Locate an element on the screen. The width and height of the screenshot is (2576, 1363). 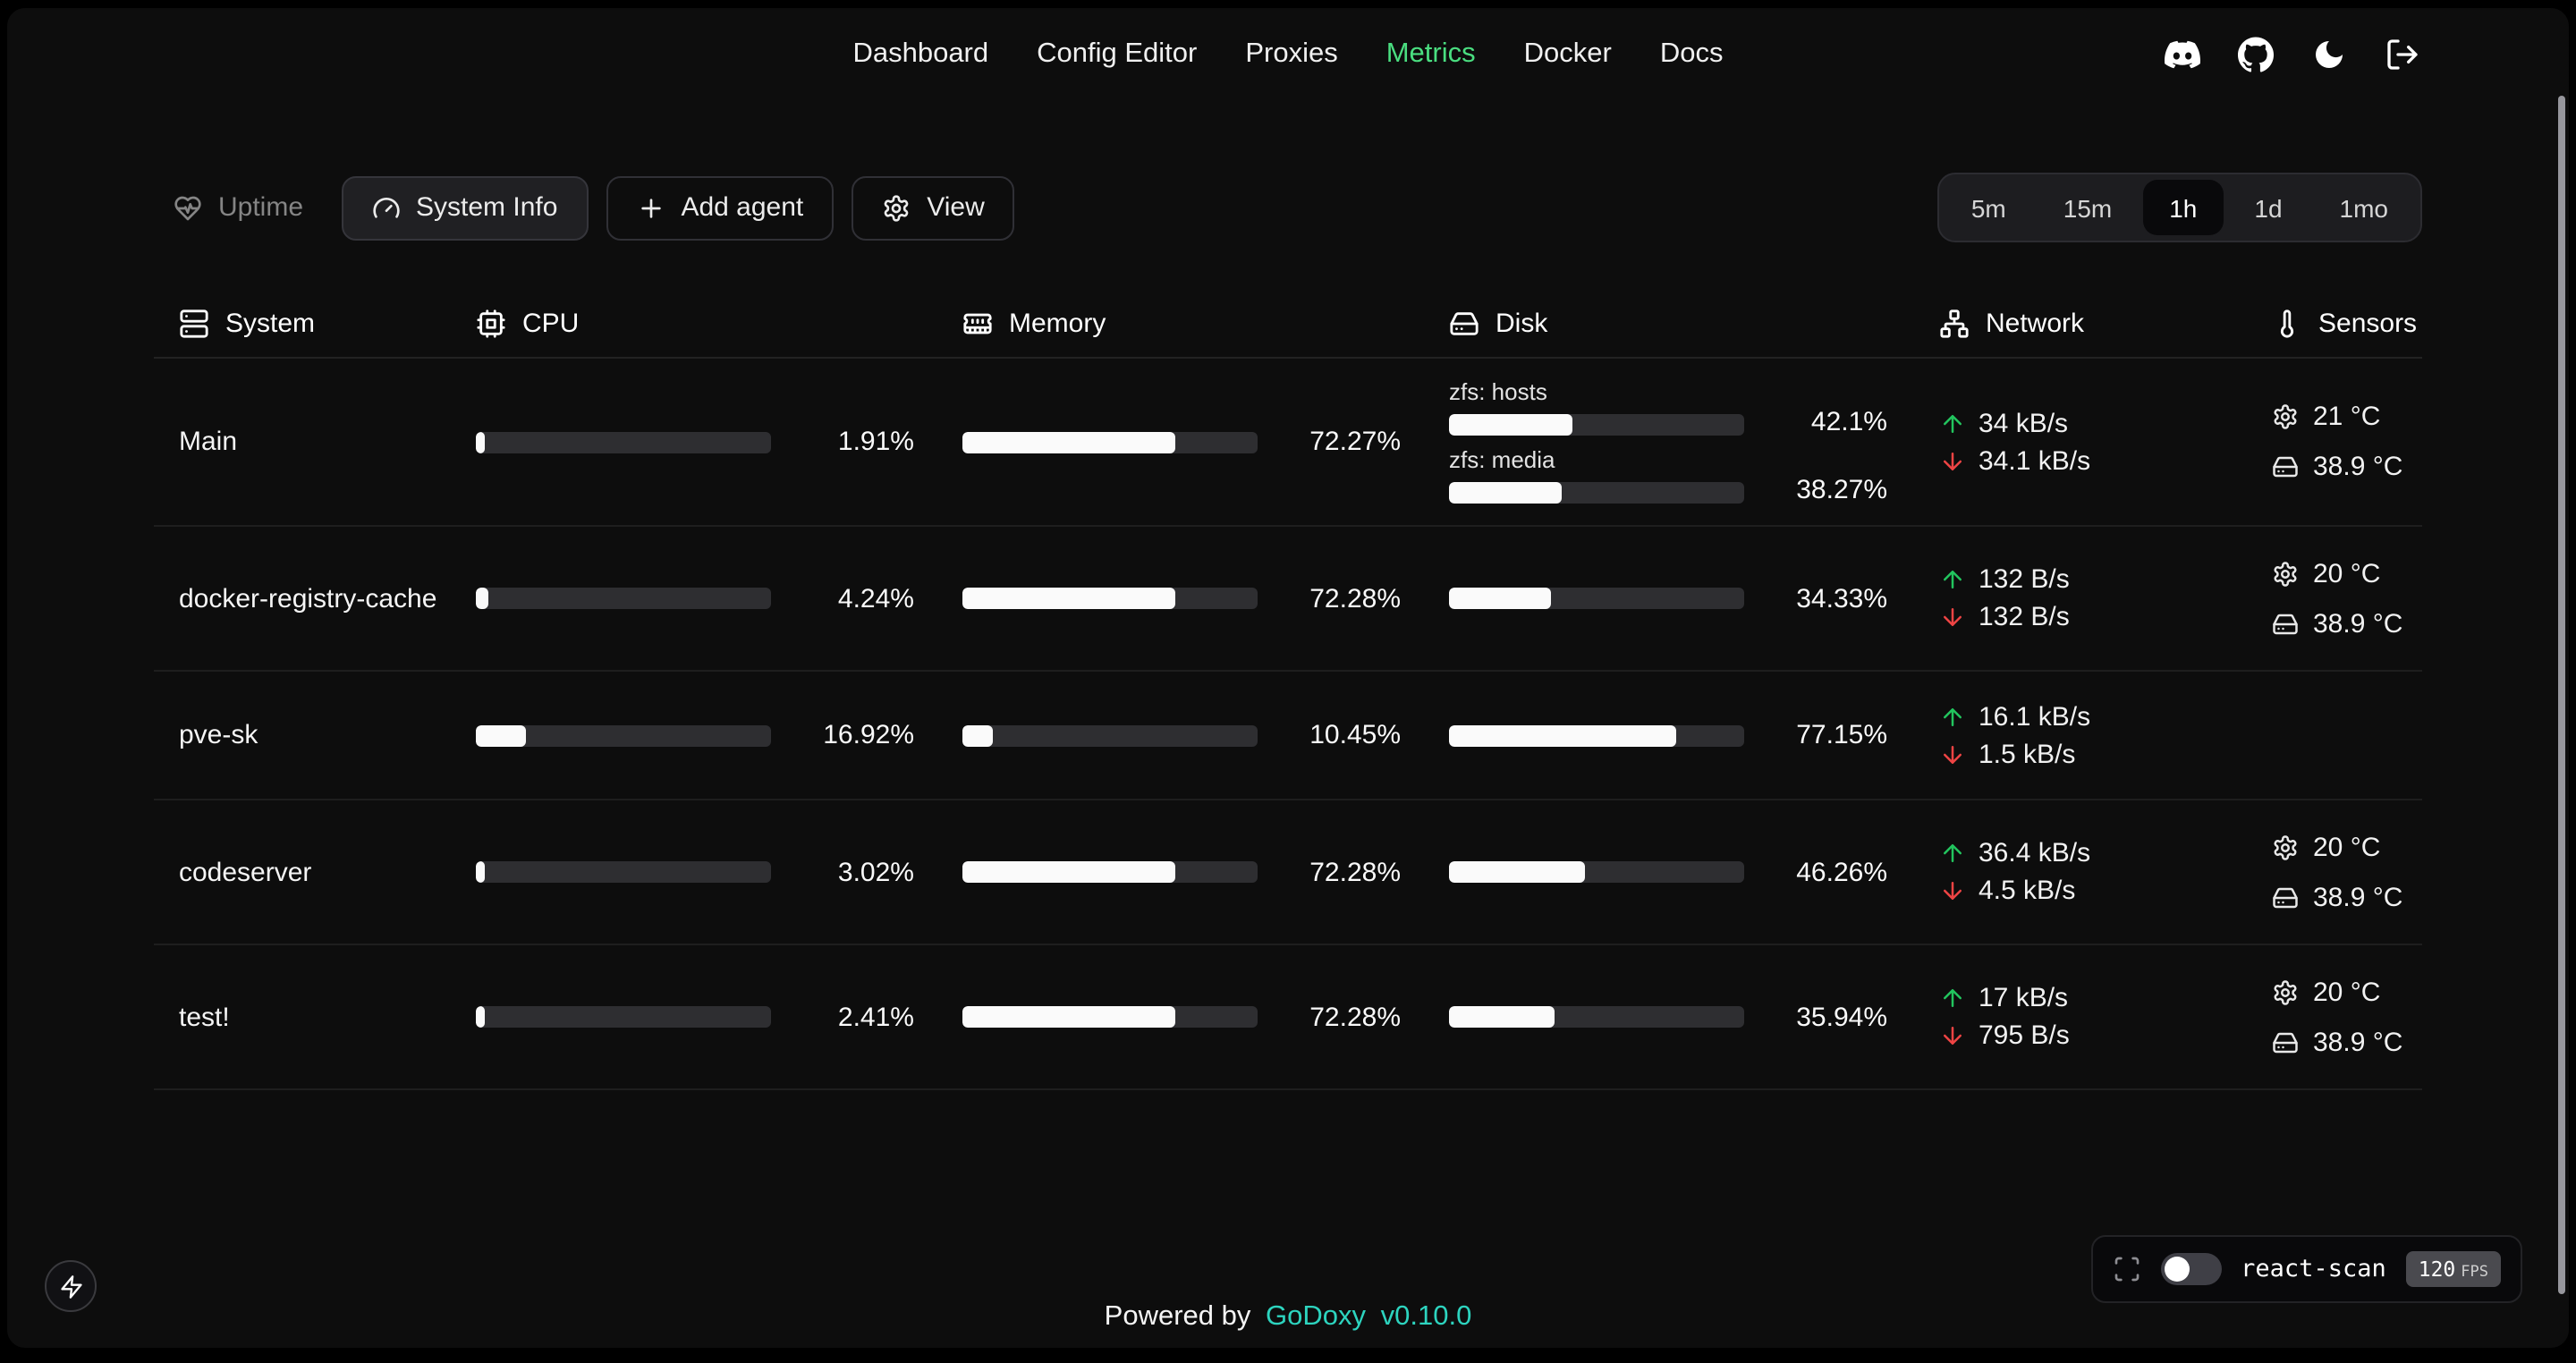
time-range-15m: 15m is located at coordinates (2088, 207).